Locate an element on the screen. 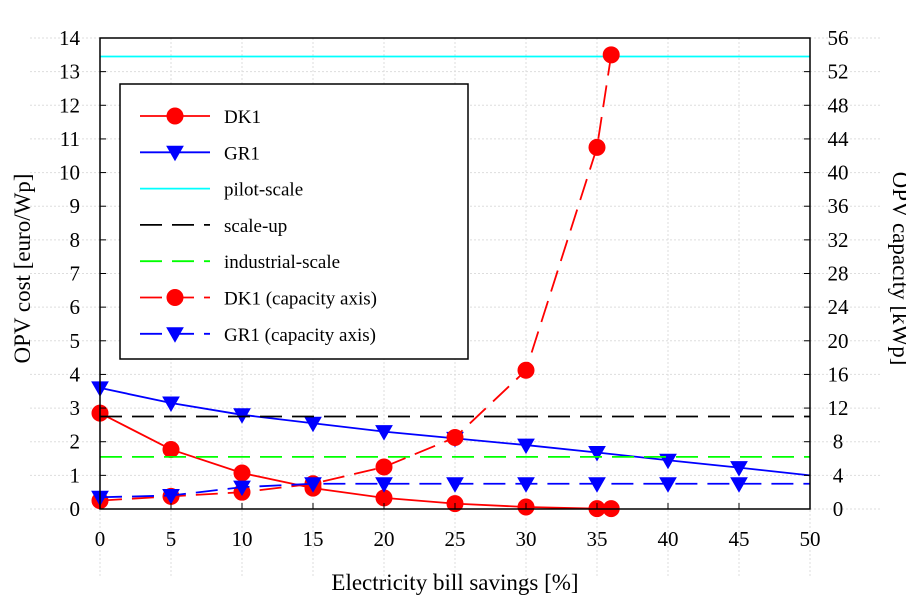 The width and height of the screenshot is (906, 602). y-axis-left-title: OPV cost [euro/Wp] is located at coordinates (22, 269).